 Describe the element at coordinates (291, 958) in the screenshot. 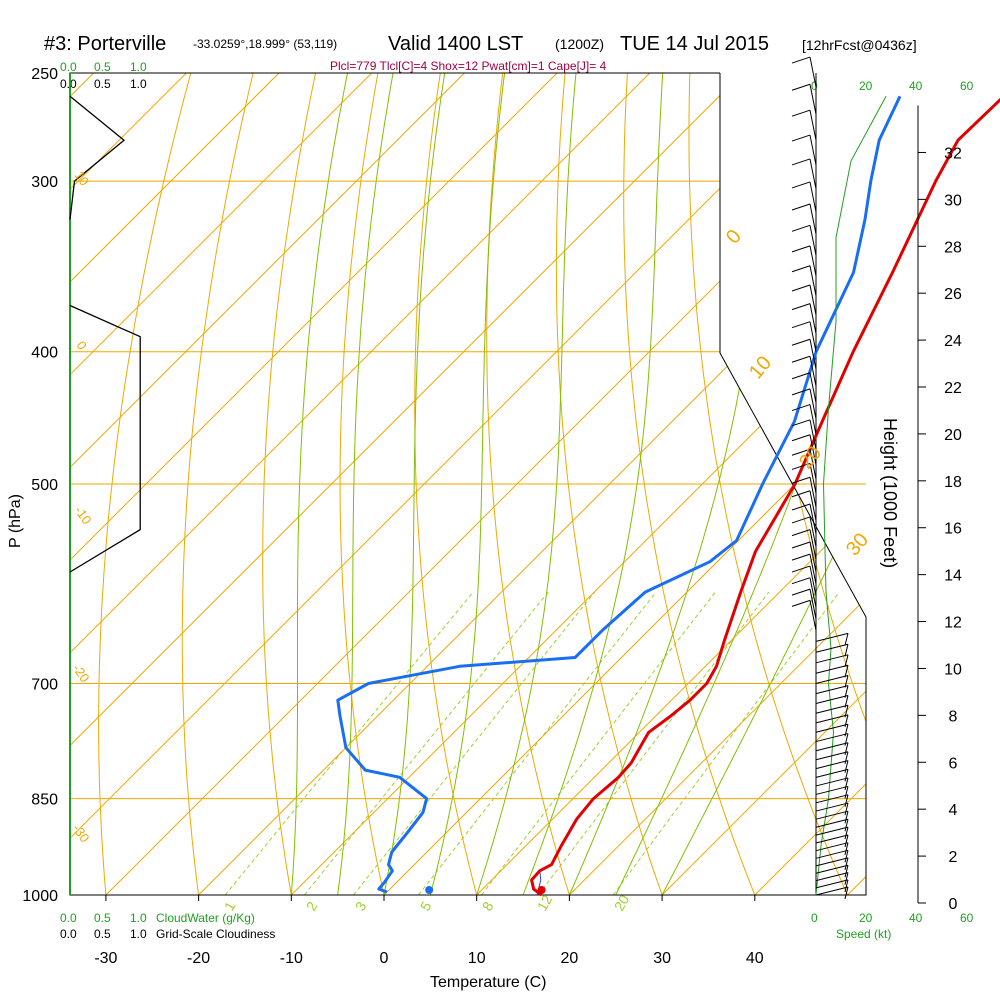

I see `x-tick-label: -10` at that location.